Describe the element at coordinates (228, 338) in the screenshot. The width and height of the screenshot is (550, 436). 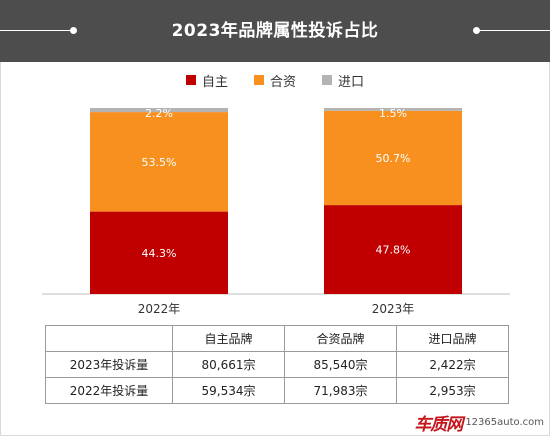
I see `table-header-cell: 自主品牌` at that location.